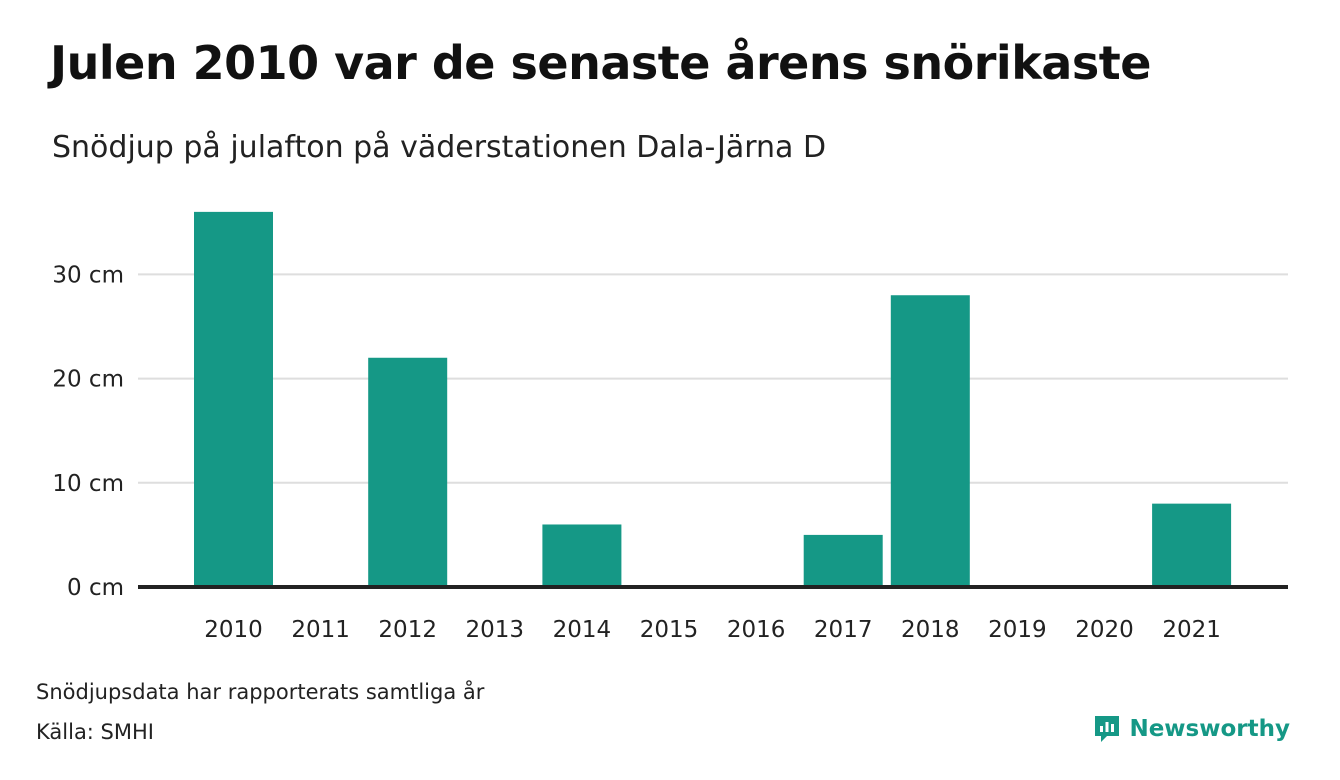  Describe the element at coordinates (88, 380) in the screenshot. I see `y-tick-label: 20 cm` at that location.